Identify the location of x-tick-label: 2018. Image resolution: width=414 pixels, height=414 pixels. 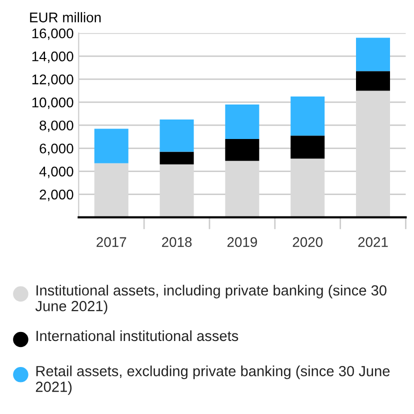
(177, 242).